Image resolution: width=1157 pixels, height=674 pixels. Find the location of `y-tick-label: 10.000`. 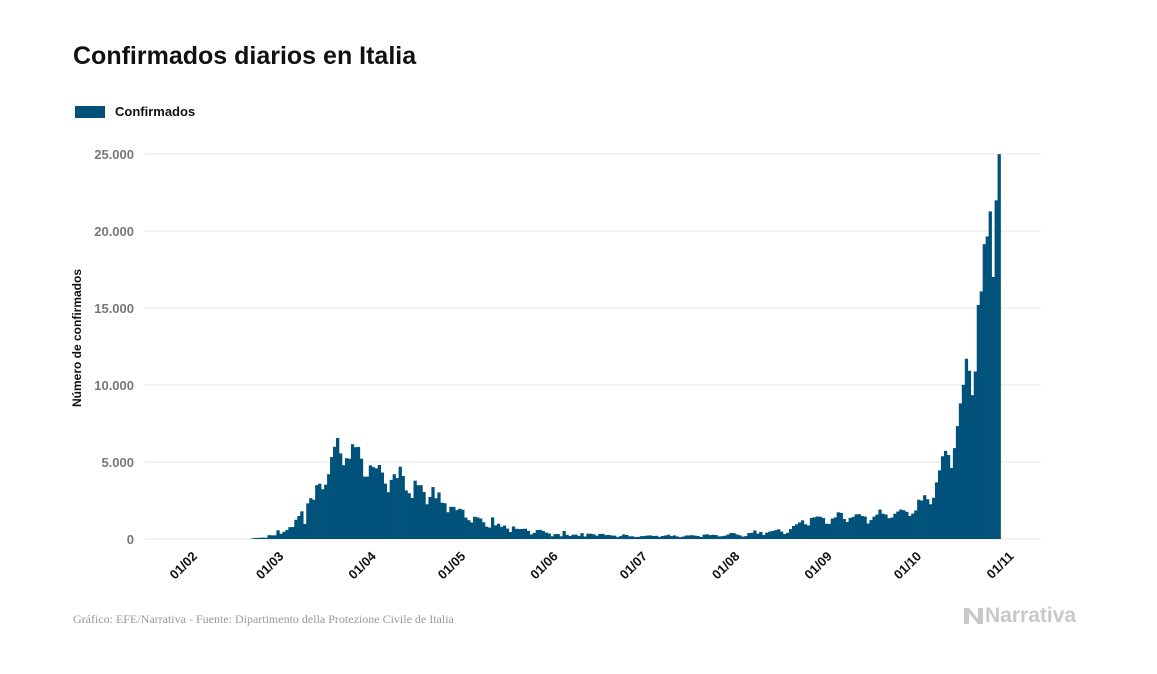

y-tick-label: 10.000 is located at coordinates (114, 385).